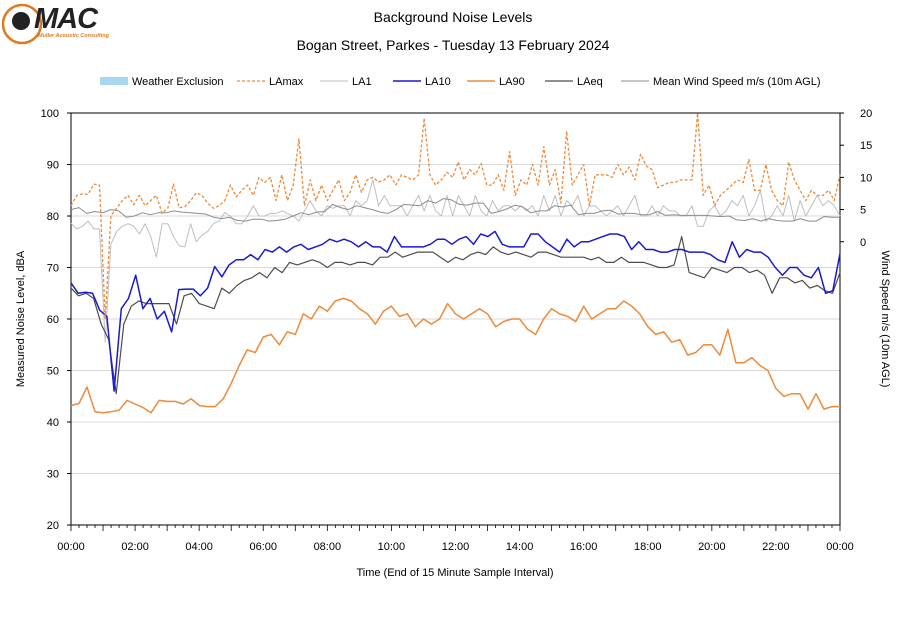 This screenshot has width=907, height=626. Describe the element at coordinates (53, 526) in the screenshot. I see `y-tick-label: 20` at that location.